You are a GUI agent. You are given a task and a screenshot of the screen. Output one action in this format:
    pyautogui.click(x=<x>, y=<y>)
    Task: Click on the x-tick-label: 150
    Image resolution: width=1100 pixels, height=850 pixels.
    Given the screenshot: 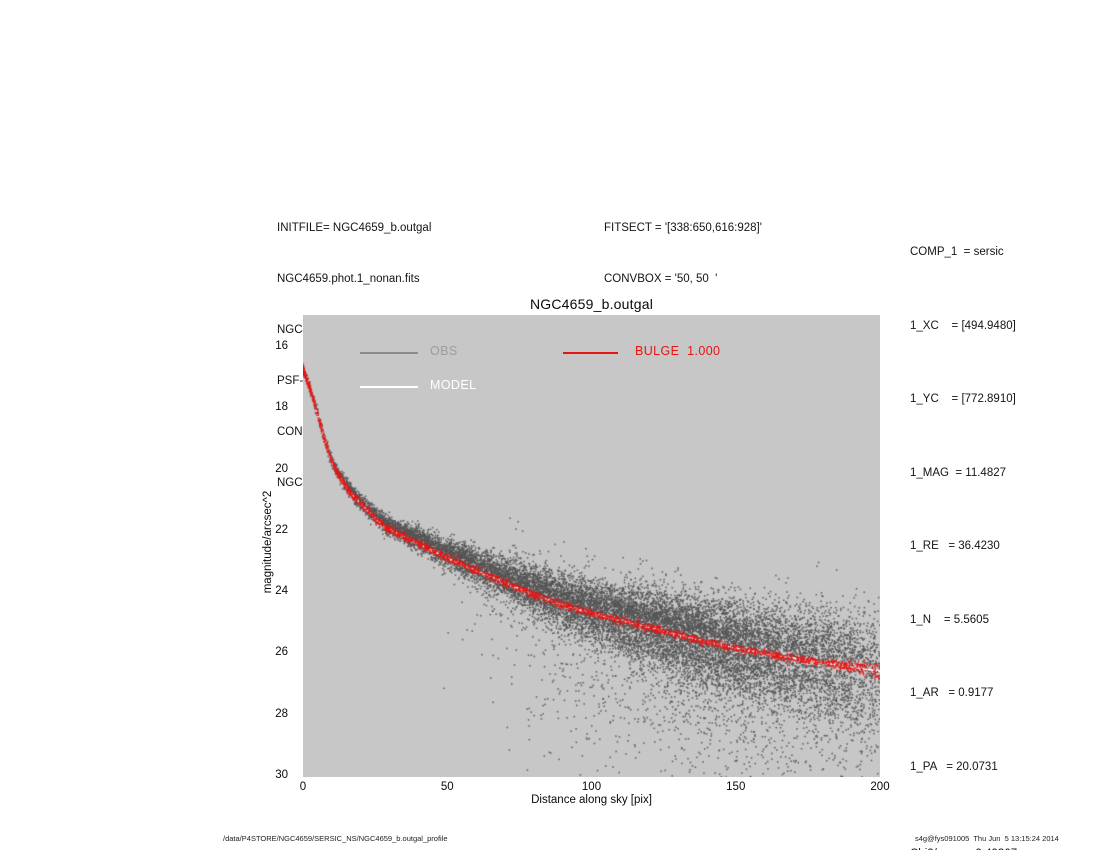 What is the action you would take?
    pyautogui.click(x=736, y=787)
    